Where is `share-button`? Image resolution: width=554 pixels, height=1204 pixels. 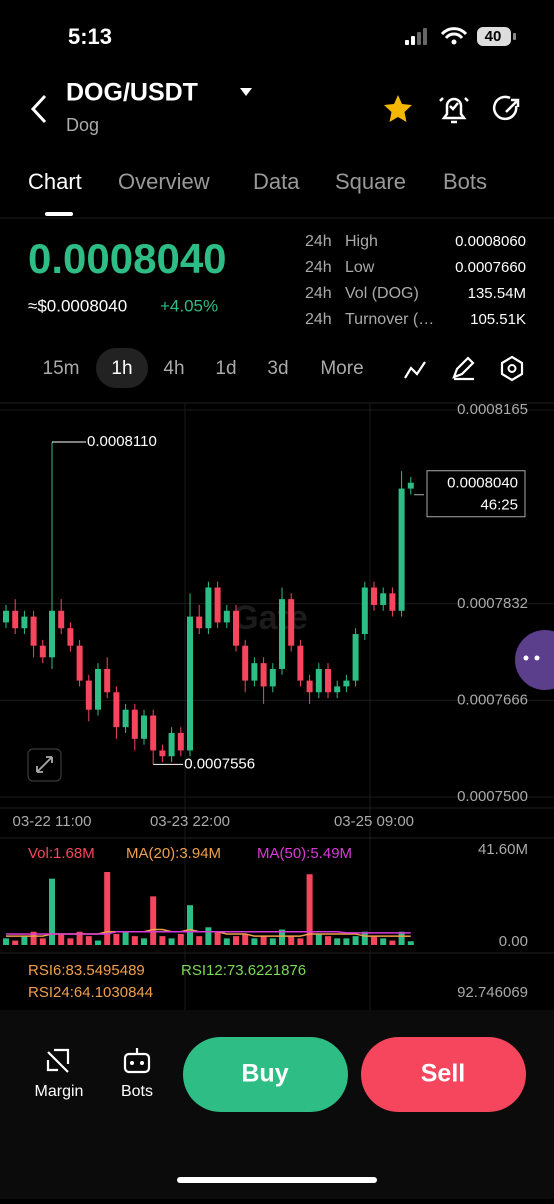
share-button is located at coordinates (506, 108).